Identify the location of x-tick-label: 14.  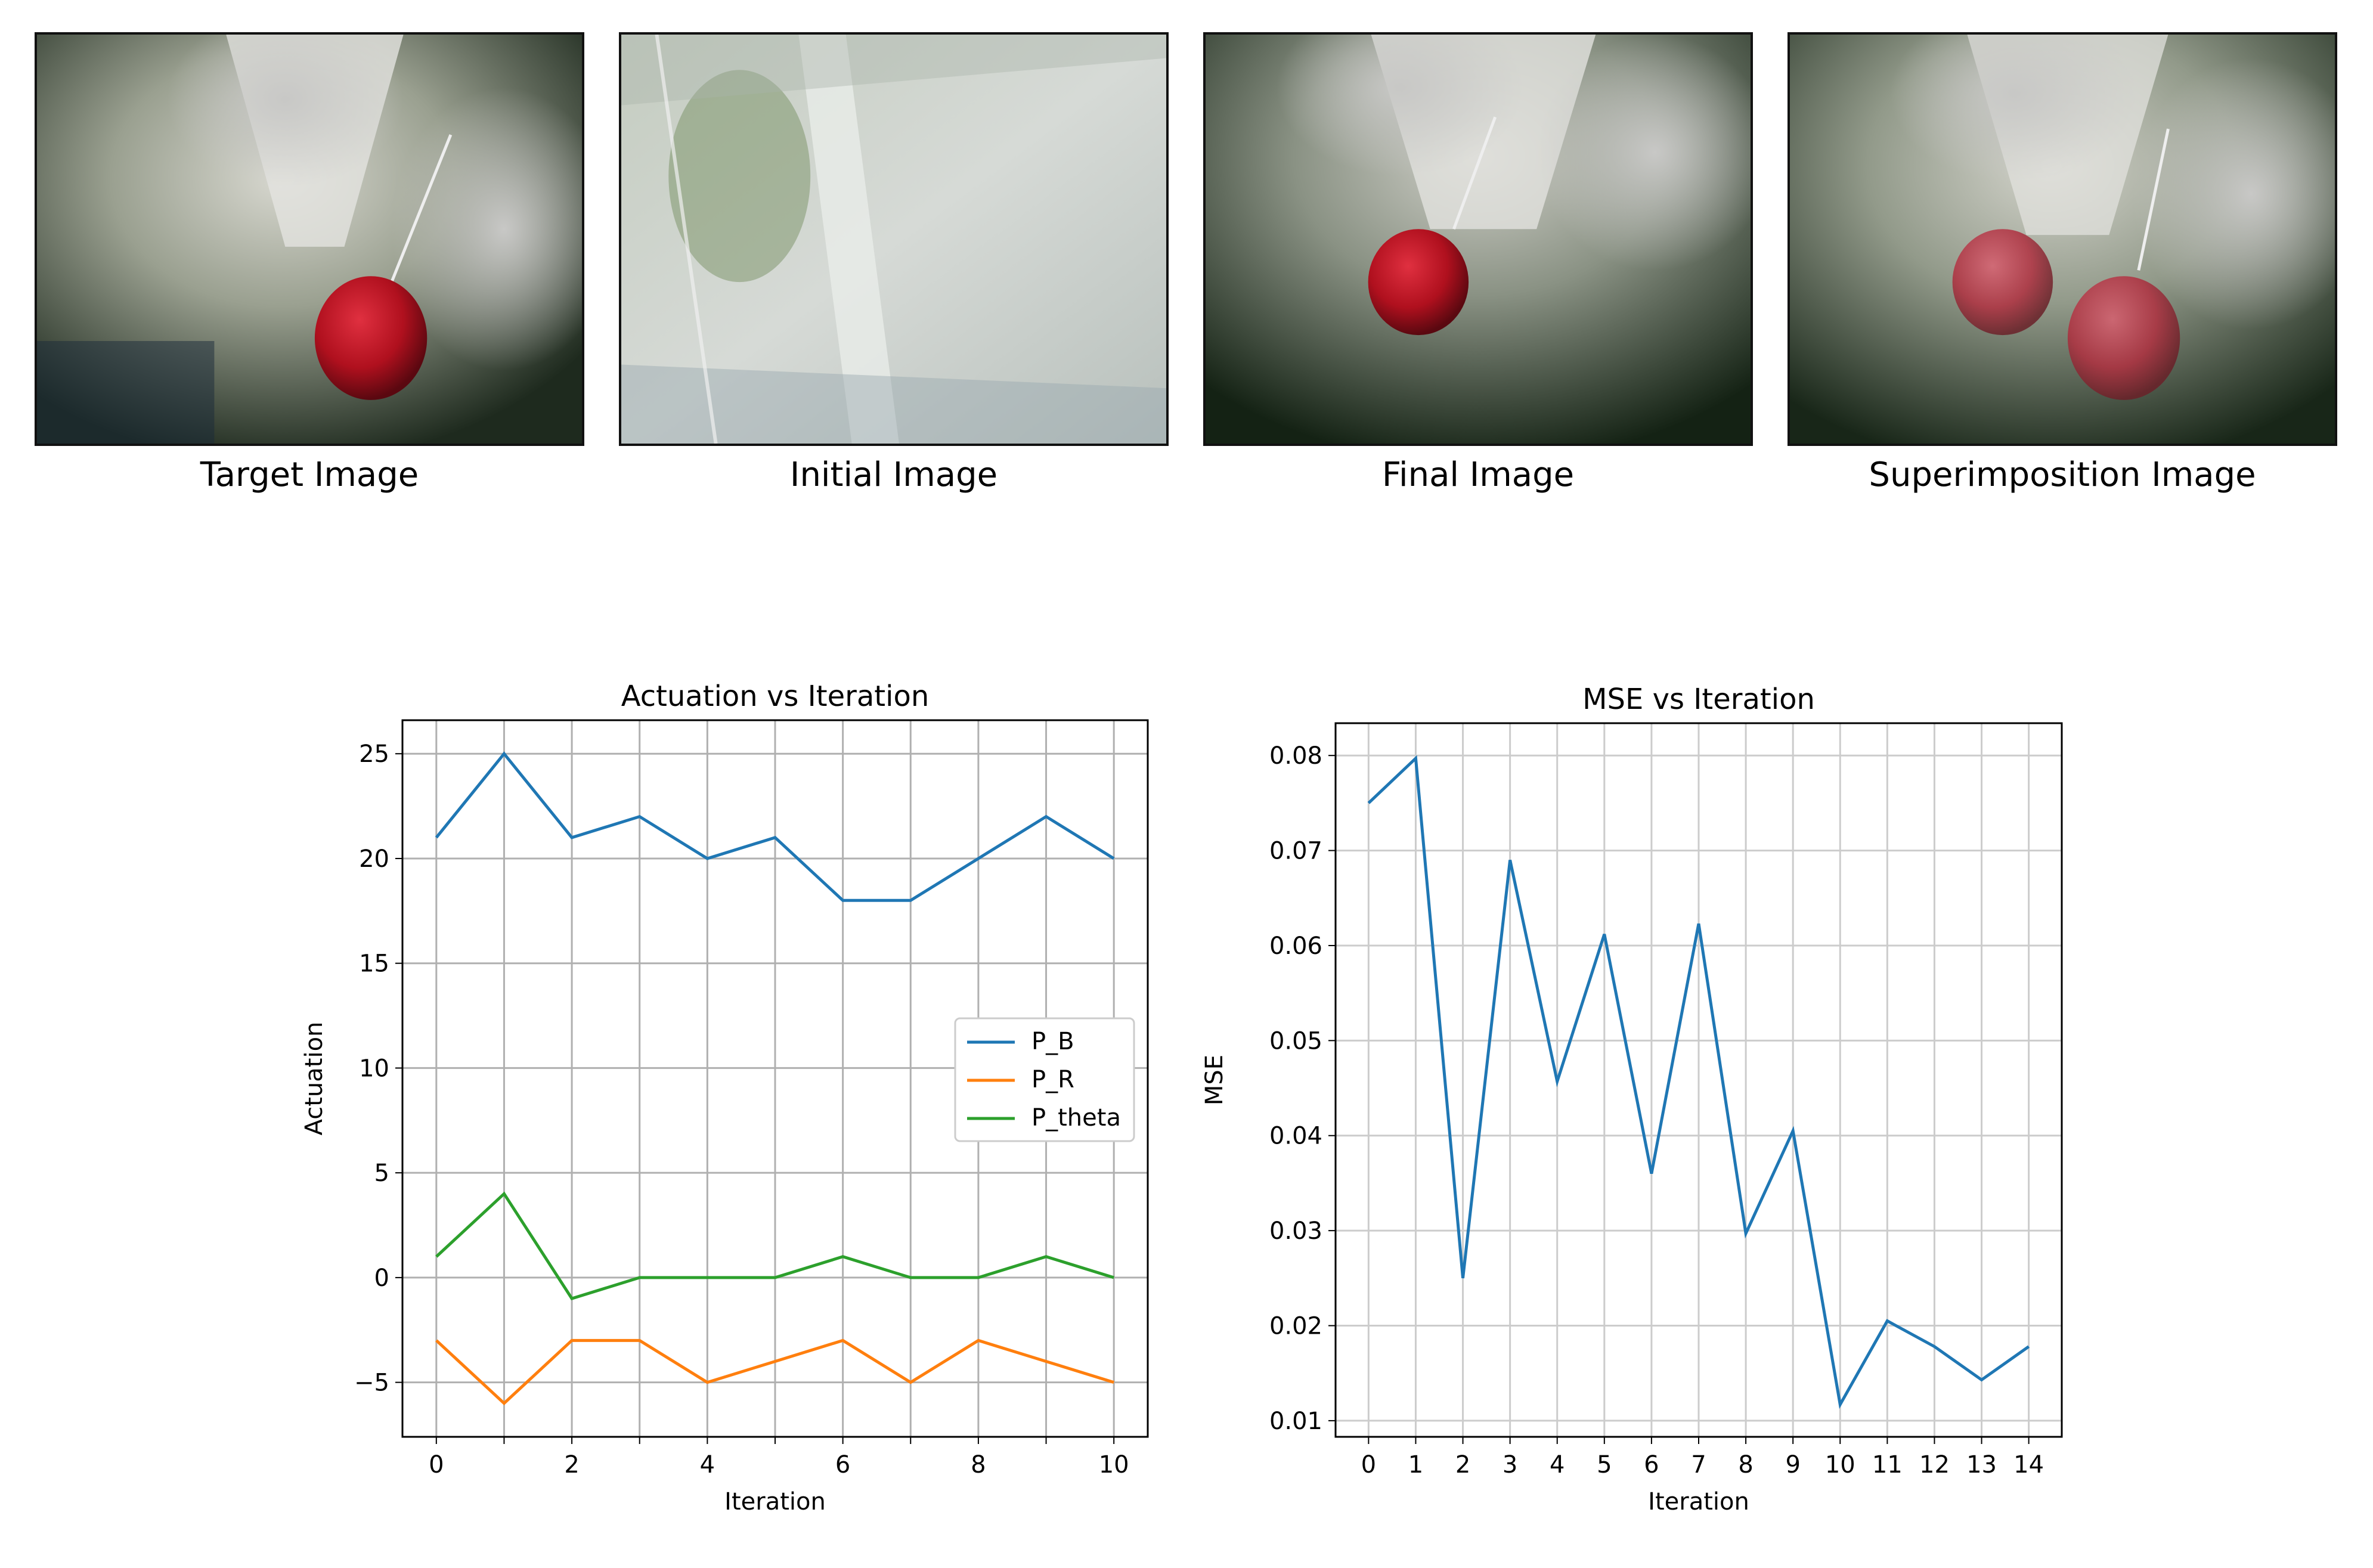
(2029, 1465).